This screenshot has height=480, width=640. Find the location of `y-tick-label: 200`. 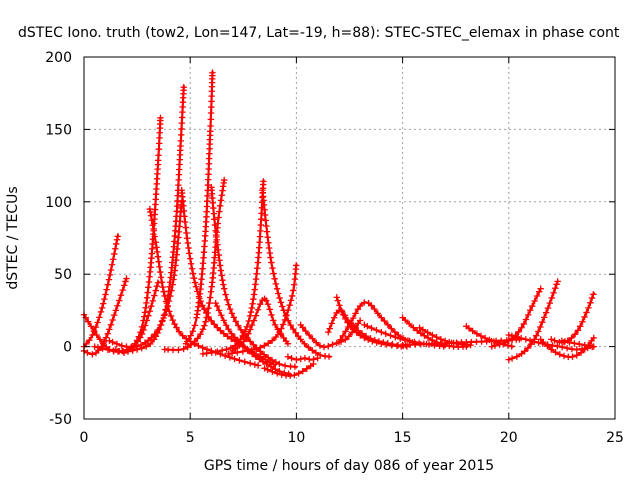

y-tick-label: 200 is located at coordinates (58, 58).